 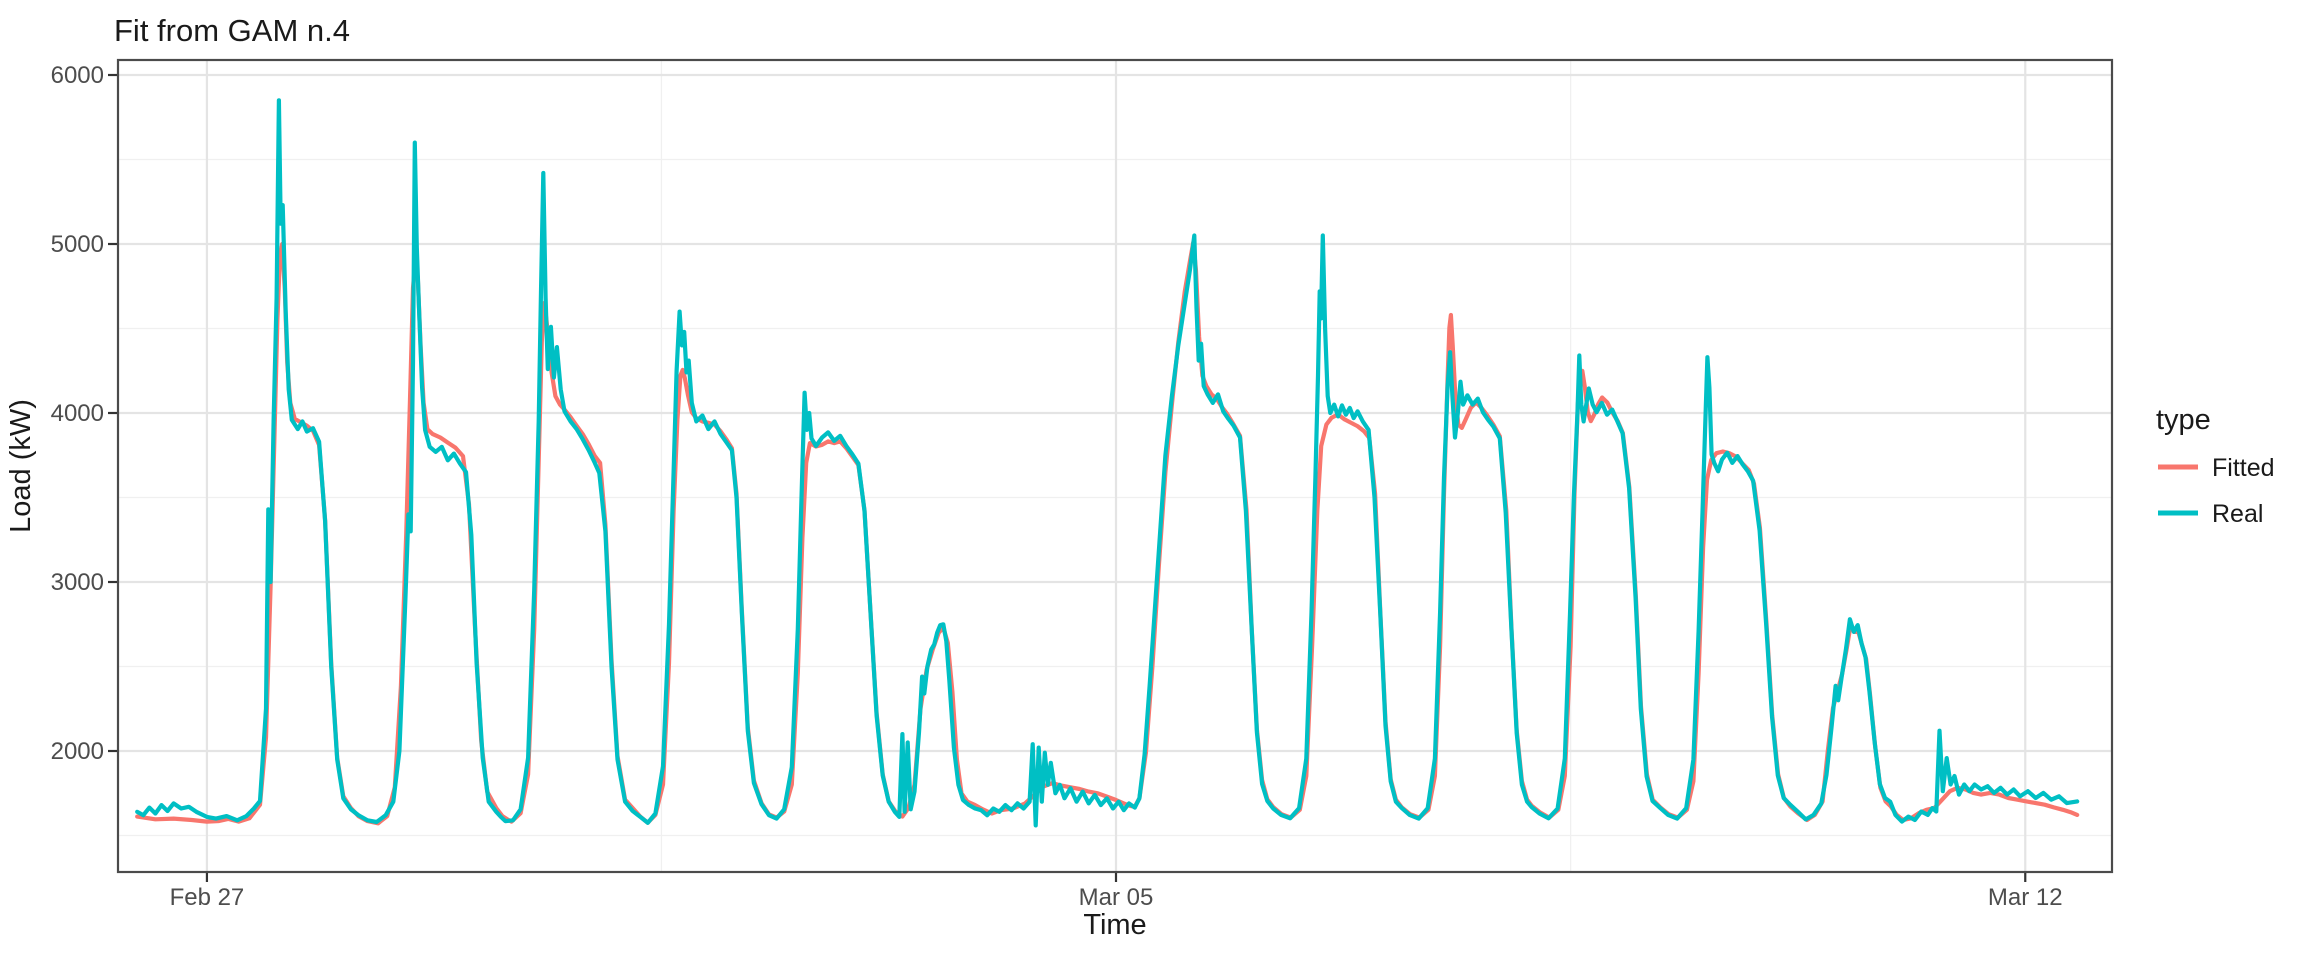 What do you see at coordinates (77, 413) in the screenshot?
I see `y-tick-label: 4000` at bounding box center [77, 413].